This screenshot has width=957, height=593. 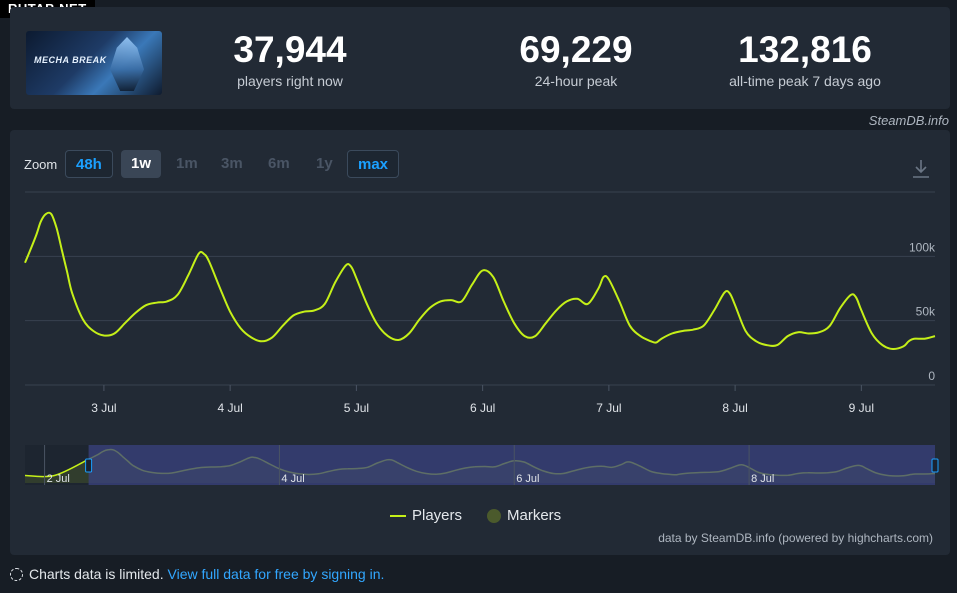 I want to click on navigator-selection-mask, so click(x=511, y=465).